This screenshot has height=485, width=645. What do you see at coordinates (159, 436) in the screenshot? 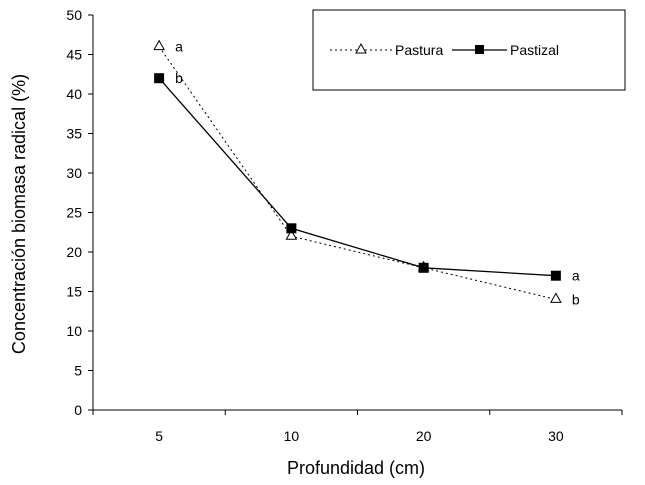
I see `x-tick-label: 5` at bounding box center [159, 436].